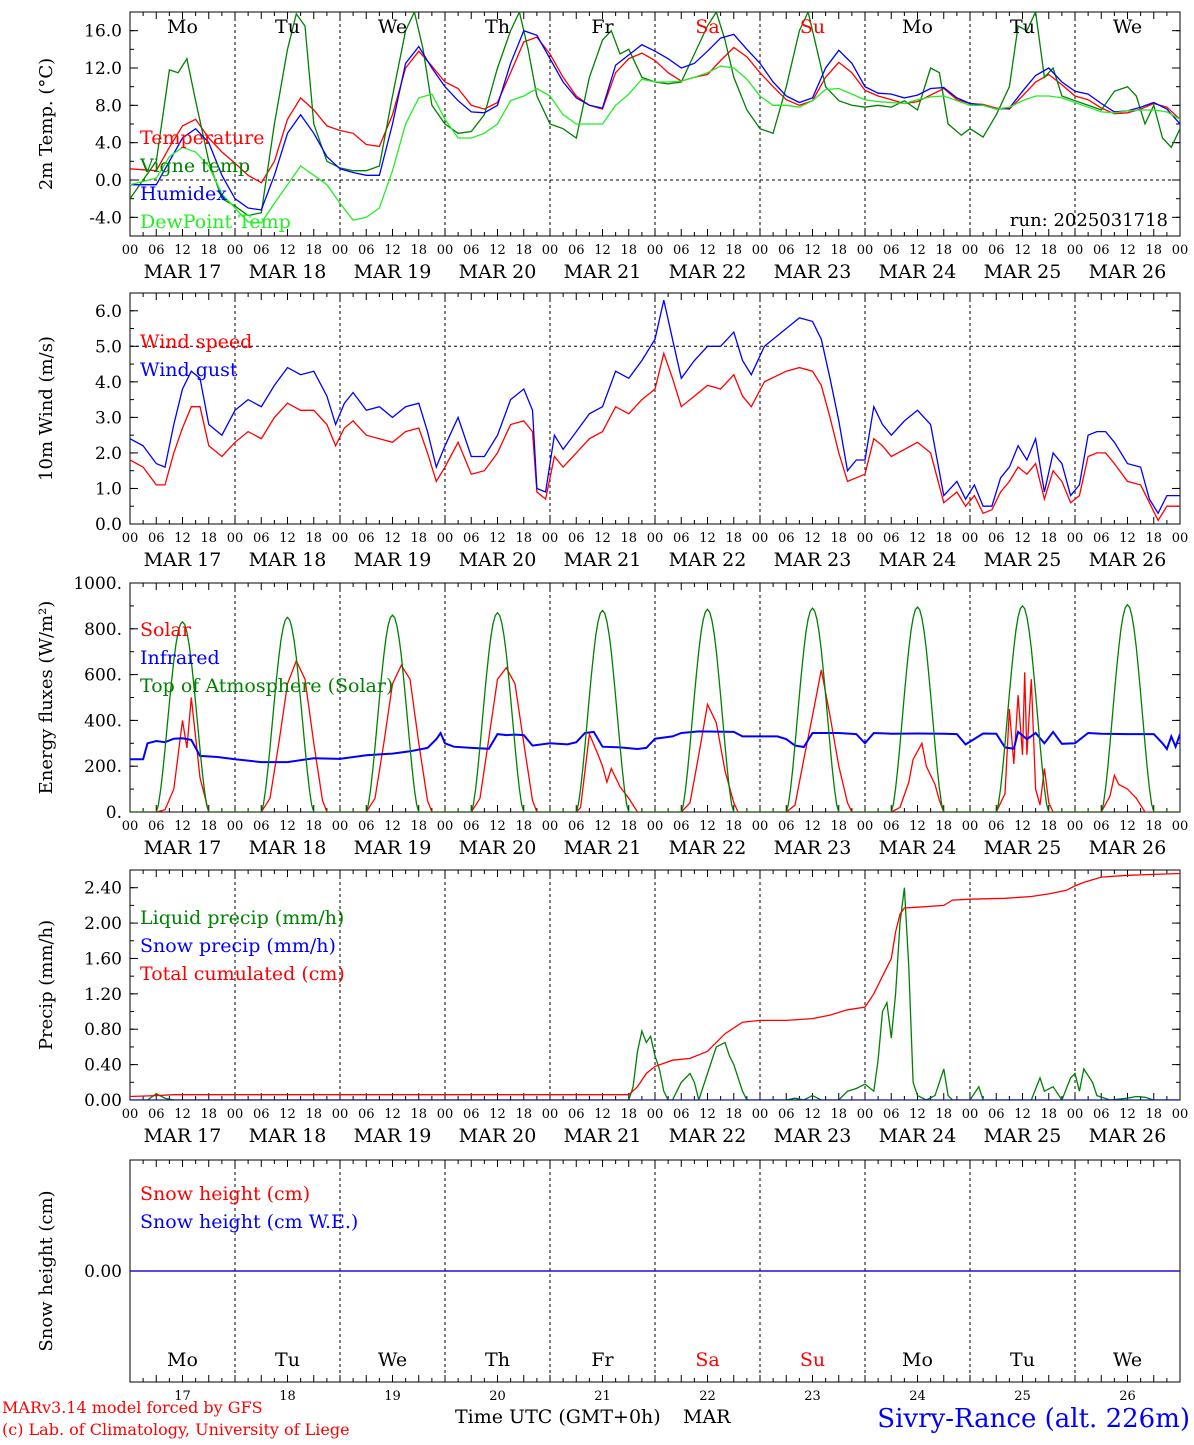  Describe the element at coordinates (242, 974) in the screenshot. I see `legend-entry: Total cumulated (cm)` at that location.